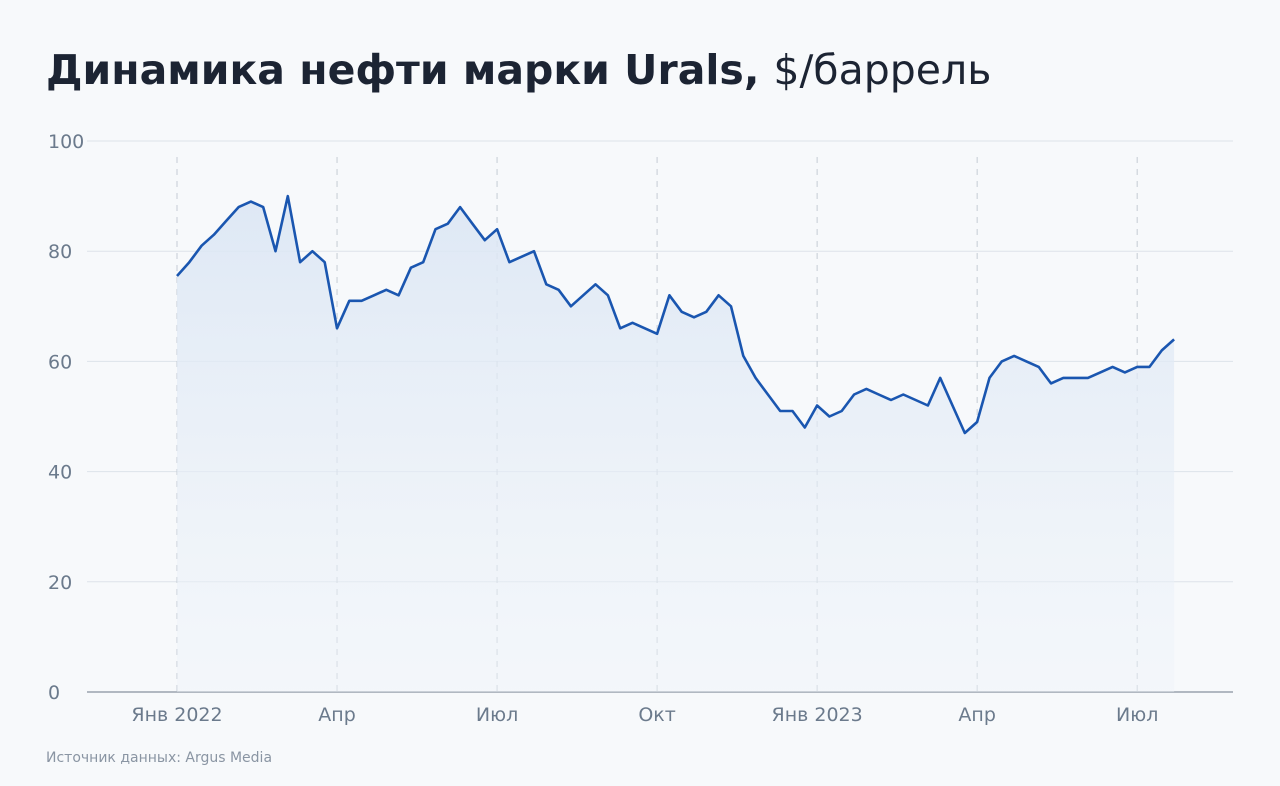  Describe the element at coordinates (817, 715) in the screenshot. I see `x-tick-label: Янв 2023` at that location.